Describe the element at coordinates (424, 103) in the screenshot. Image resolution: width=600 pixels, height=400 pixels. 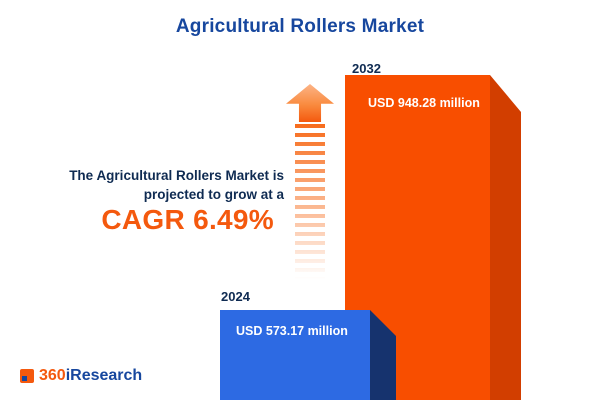
I see `bar-2032-value-label: USD 948.28 million` at that location.